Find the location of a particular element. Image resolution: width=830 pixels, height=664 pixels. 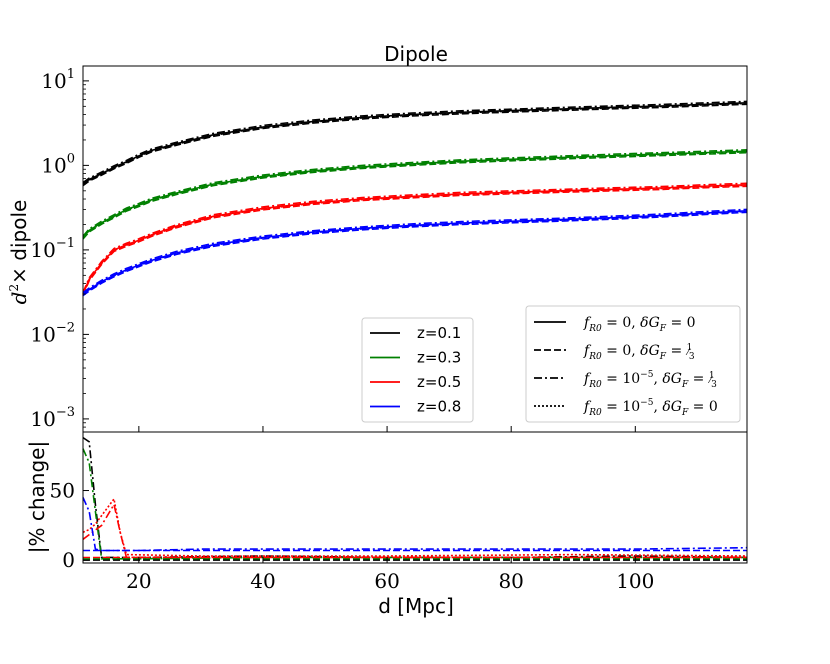

bottom-y-axis-label: |% change| is located at coordinates (37, 497).